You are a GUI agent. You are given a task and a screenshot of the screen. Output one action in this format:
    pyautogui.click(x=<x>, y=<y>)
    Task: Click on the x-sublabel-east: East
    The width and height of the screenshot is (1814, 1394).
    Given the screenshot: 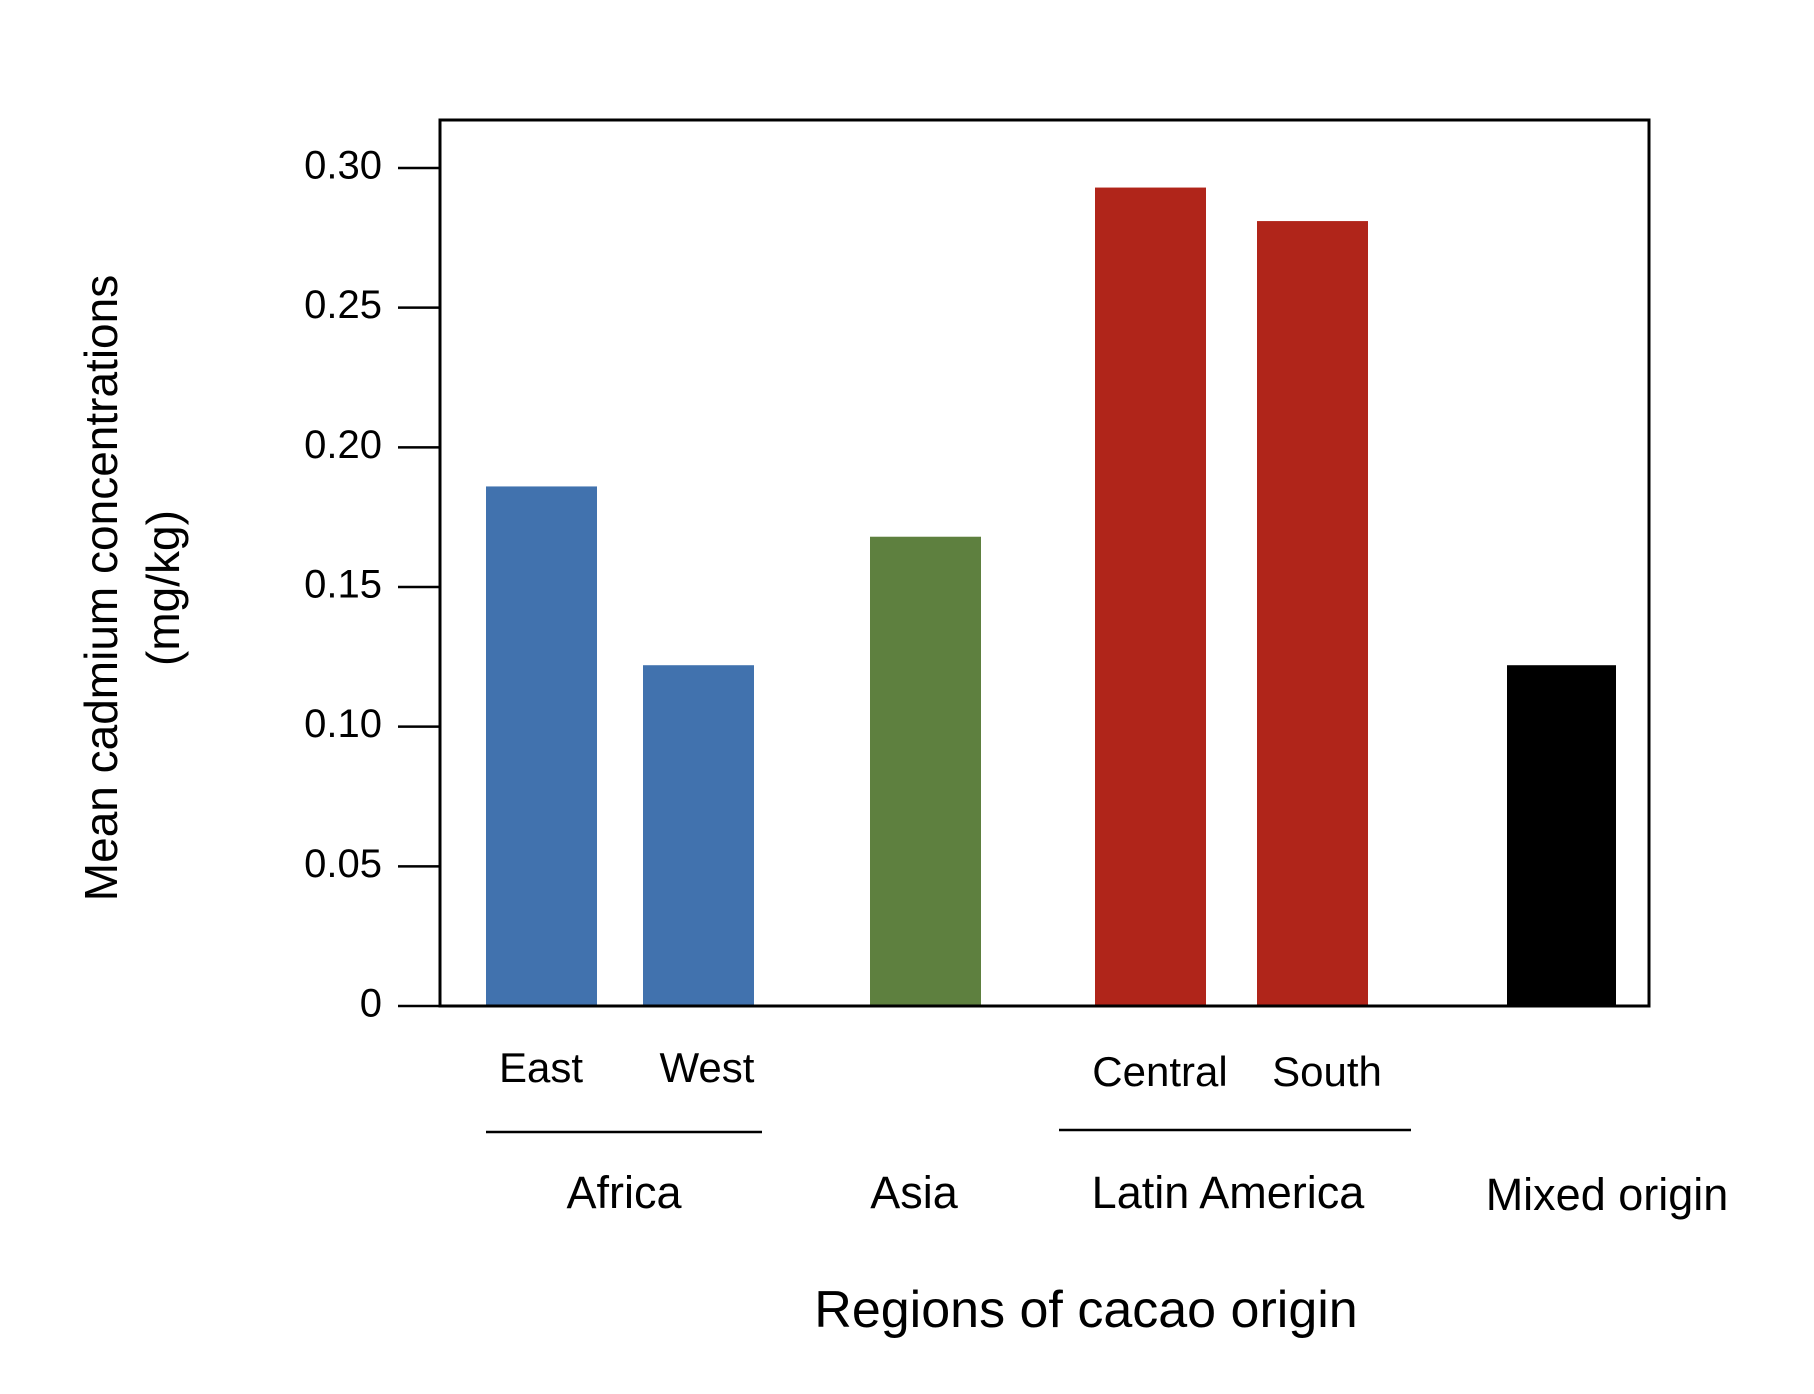 What is the action you would take?
    pyautogui.click(x=541, y=1067)
    